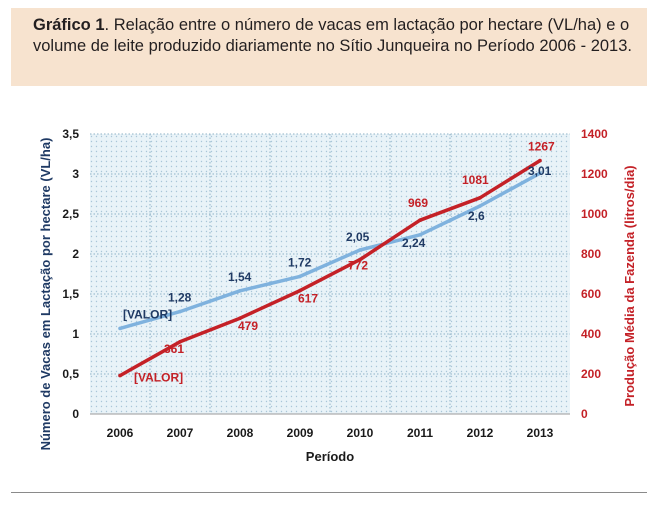 This screenshot has width=659, height=509. Describe the element at coordinates (248, 326) in the screenshot. I see `right-series-data-label: 479` at that location.